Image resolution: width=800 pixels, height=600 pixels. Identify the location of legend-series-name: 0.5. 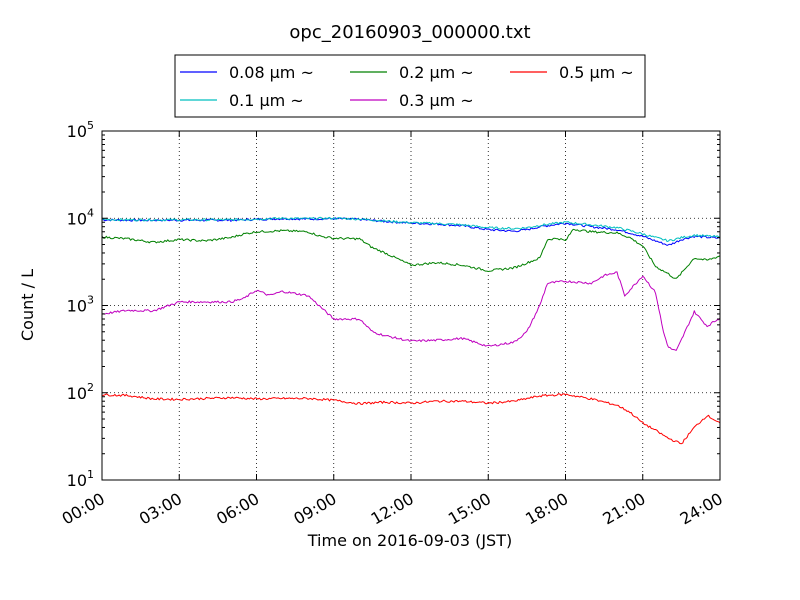
(571, 72).